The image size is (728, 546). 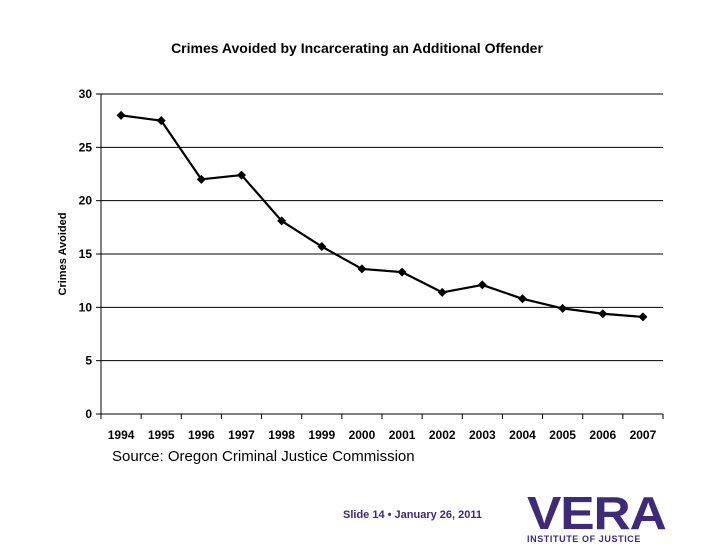 I want to click on x-tick-label-2005: 2005, so click(x=562, y=435).